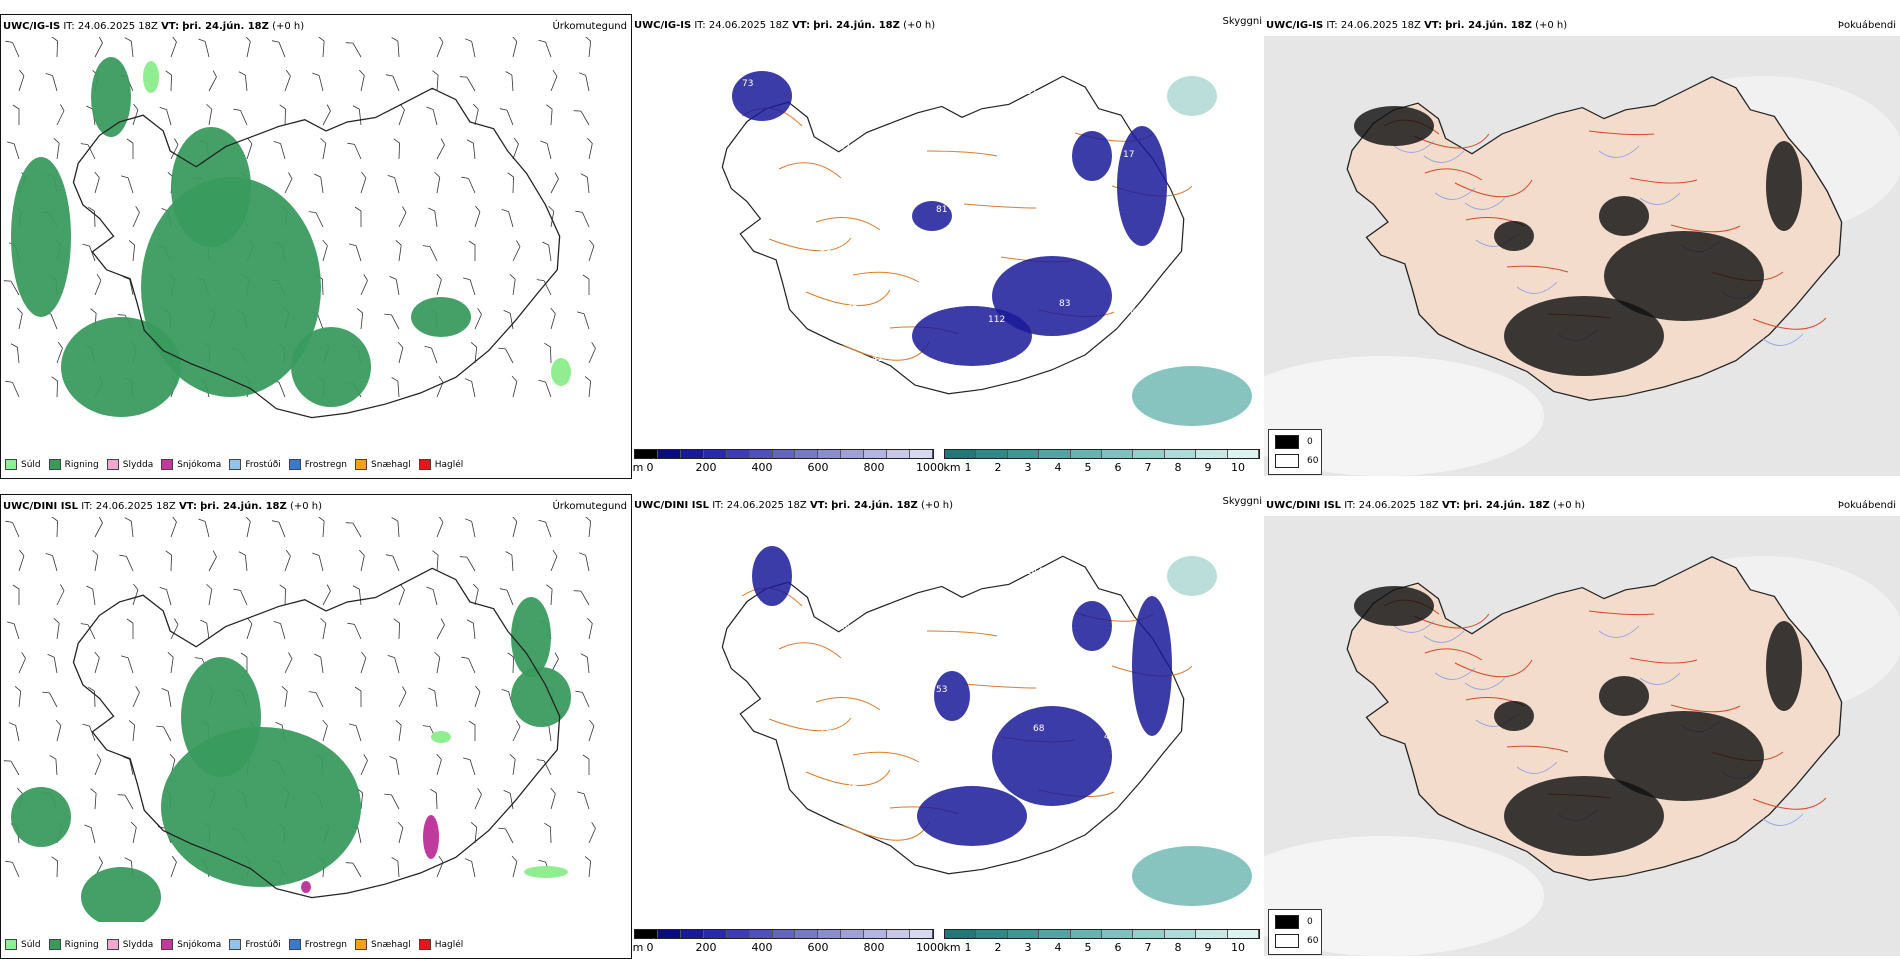 This screenshot has height=959, width=1900. I want to click on rain-area, so click(331, 367).